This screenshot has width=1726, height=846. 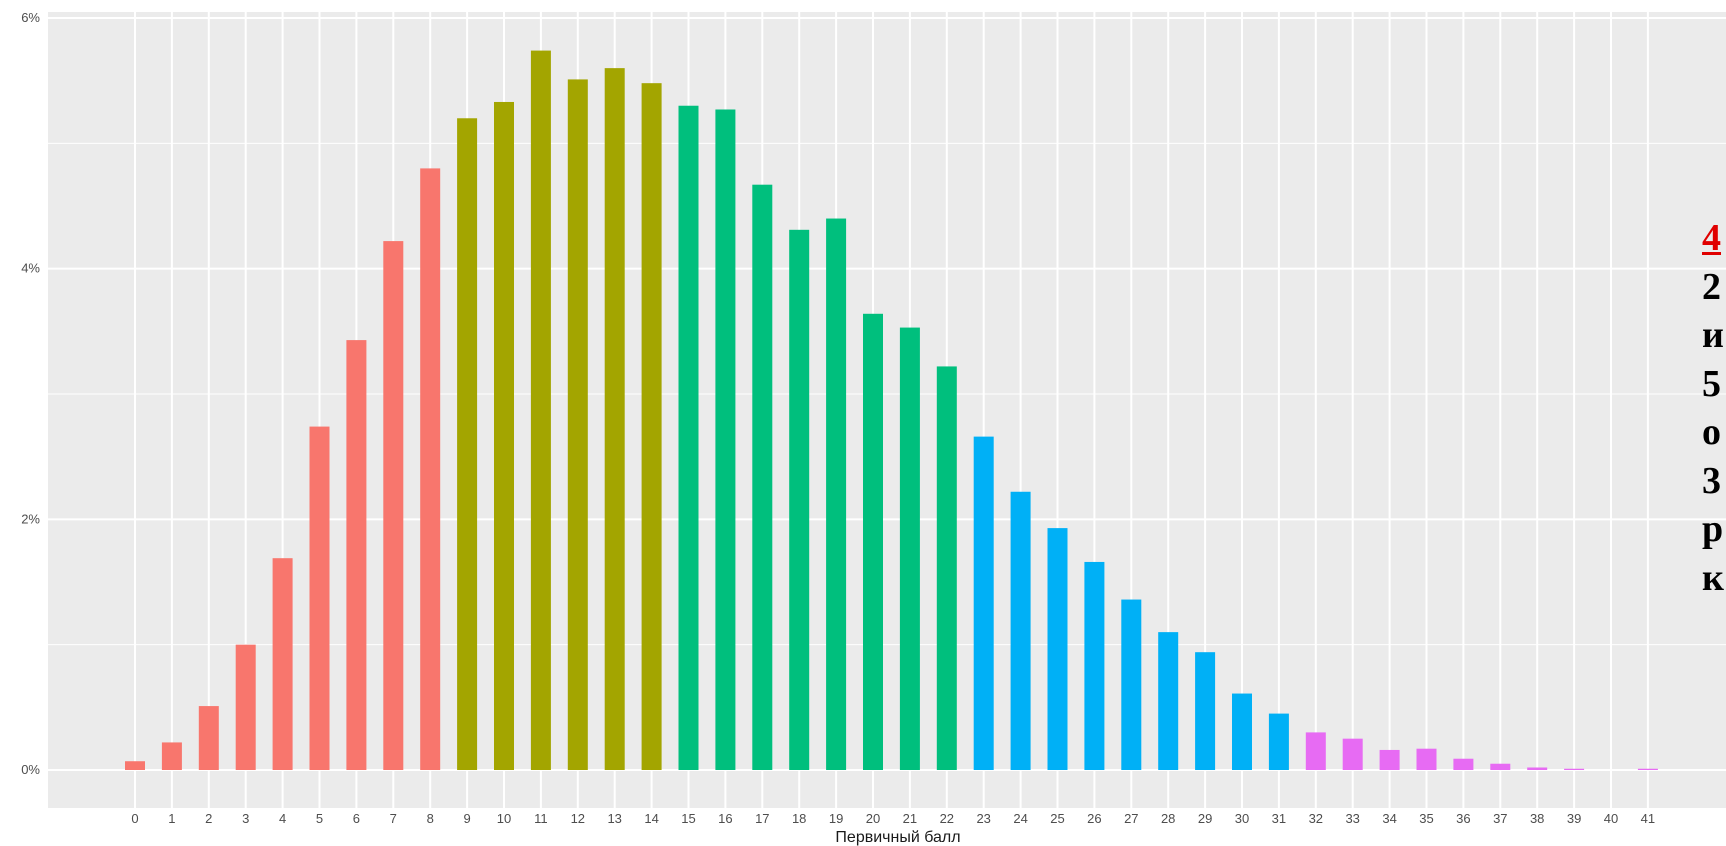 I want to click on x-tick-label: 33, so click(x=1352, y=818).